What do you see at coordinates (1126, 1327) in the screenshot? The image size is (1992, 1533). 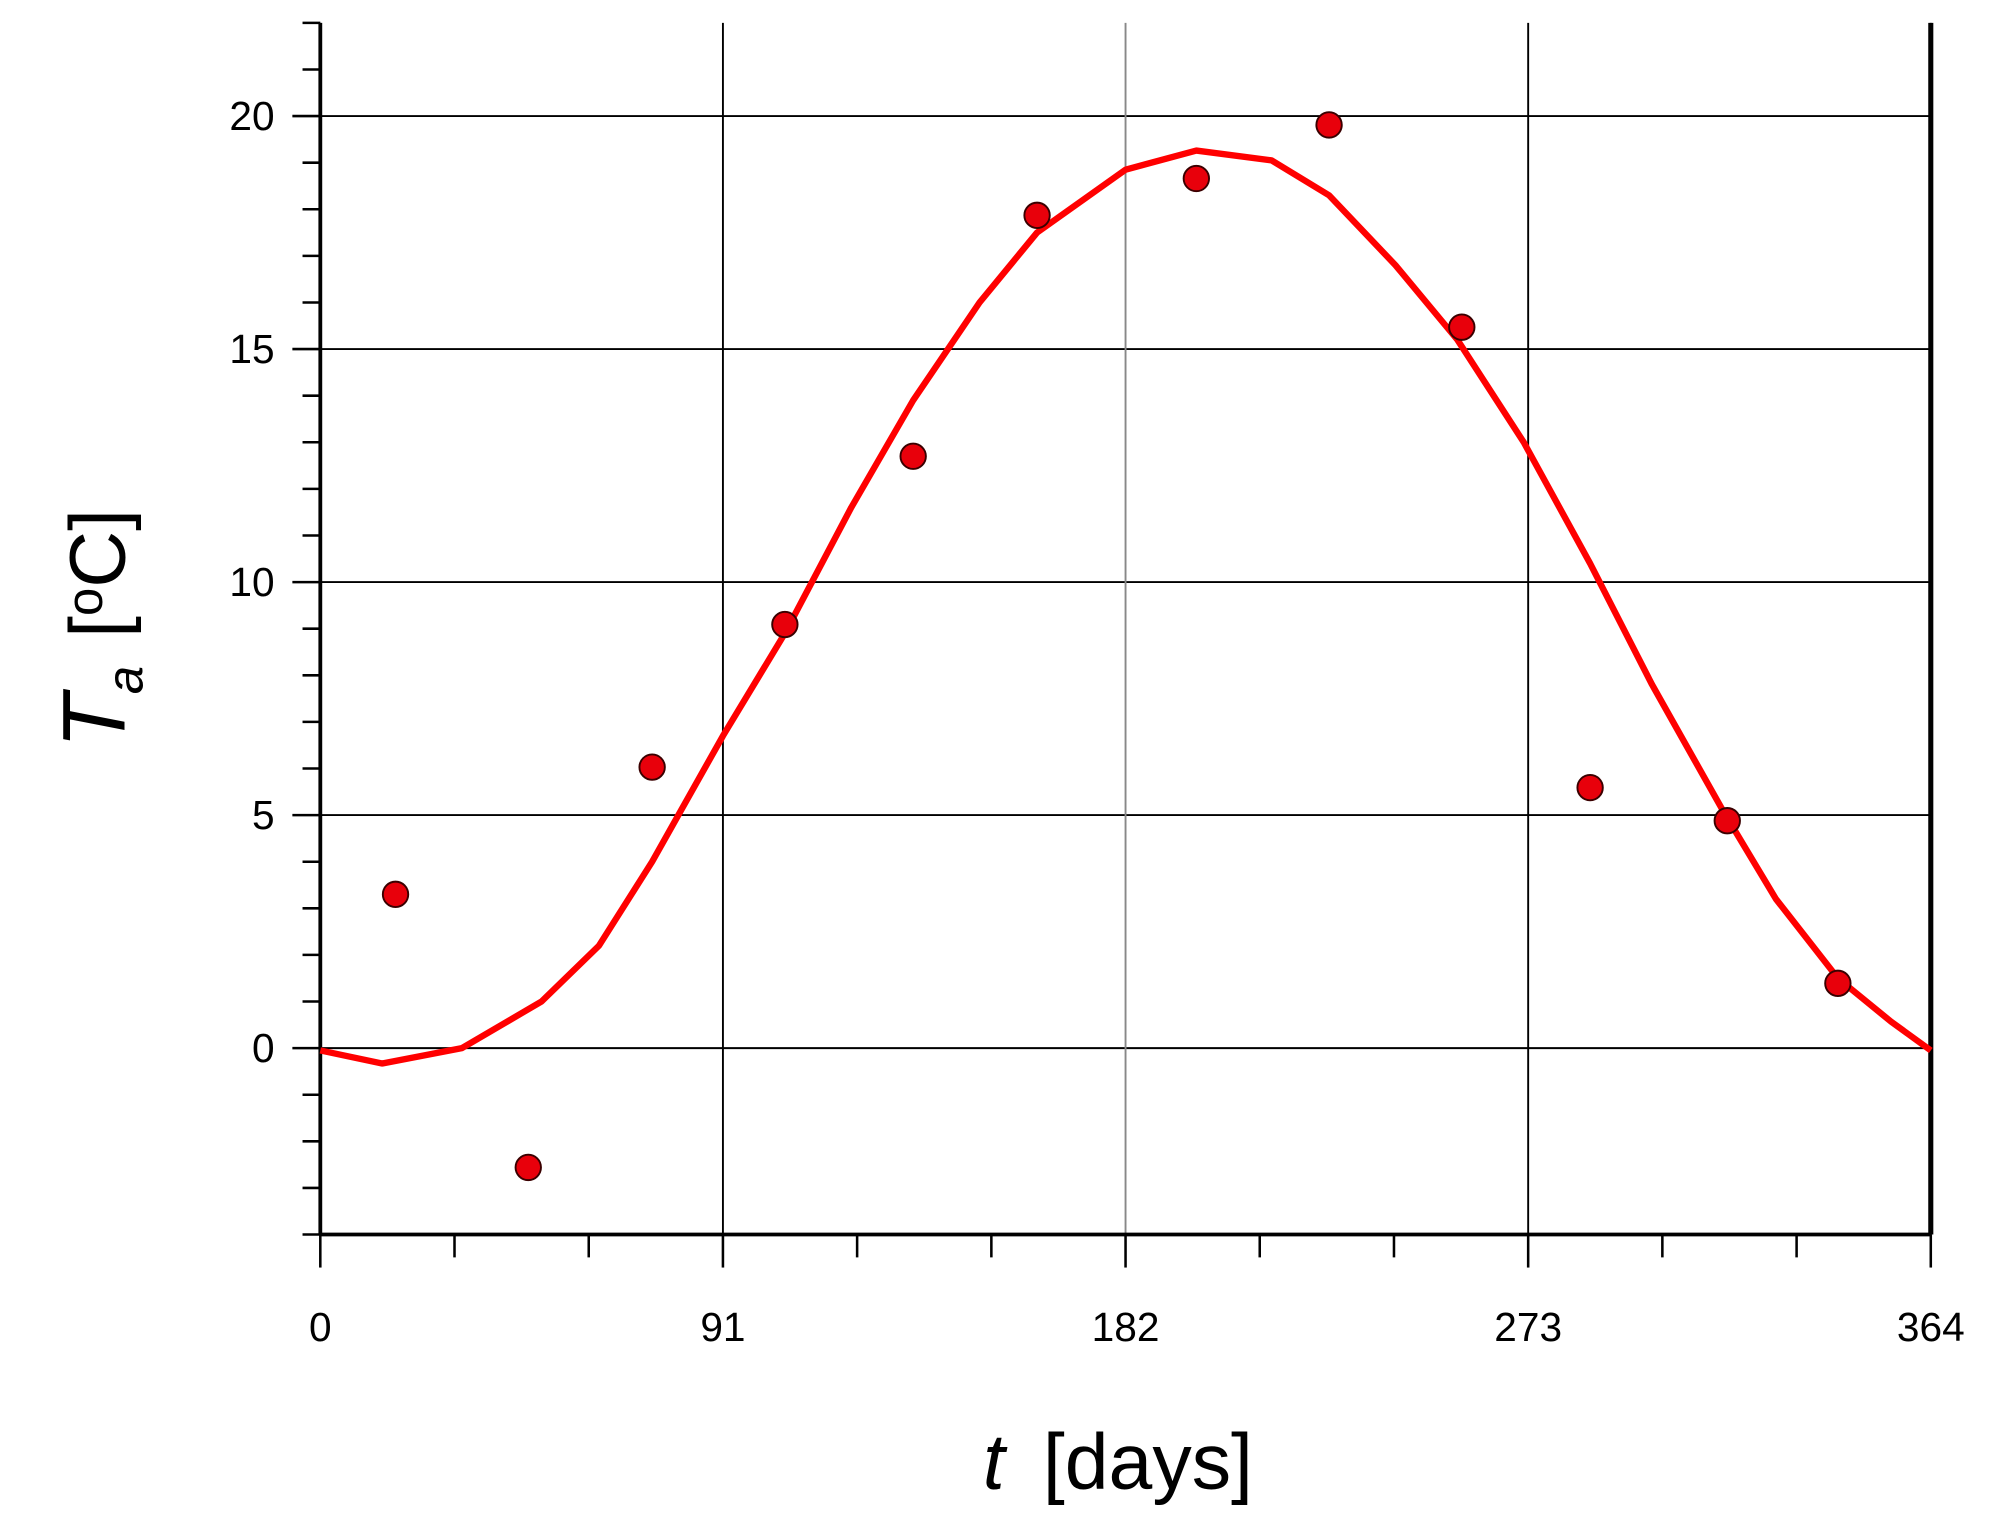 I see `x-tick-label: 182` at bounding box center [1126, 1327].